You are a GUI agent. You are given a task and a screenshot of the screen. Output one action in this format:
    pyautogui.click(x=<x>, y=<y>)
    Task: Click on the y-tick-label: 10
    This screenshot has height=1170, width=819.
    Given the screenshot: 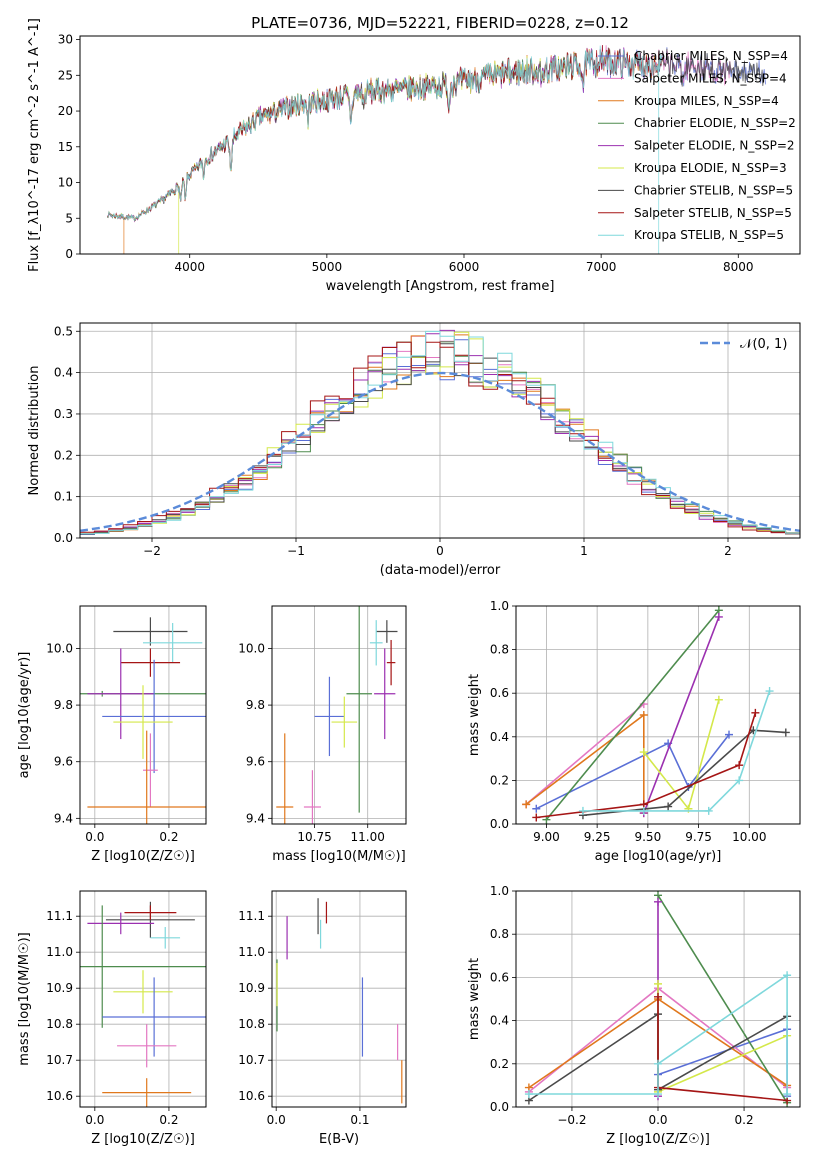 What is the action you would take?
    pyautogui.click(x=65, y=183)
    